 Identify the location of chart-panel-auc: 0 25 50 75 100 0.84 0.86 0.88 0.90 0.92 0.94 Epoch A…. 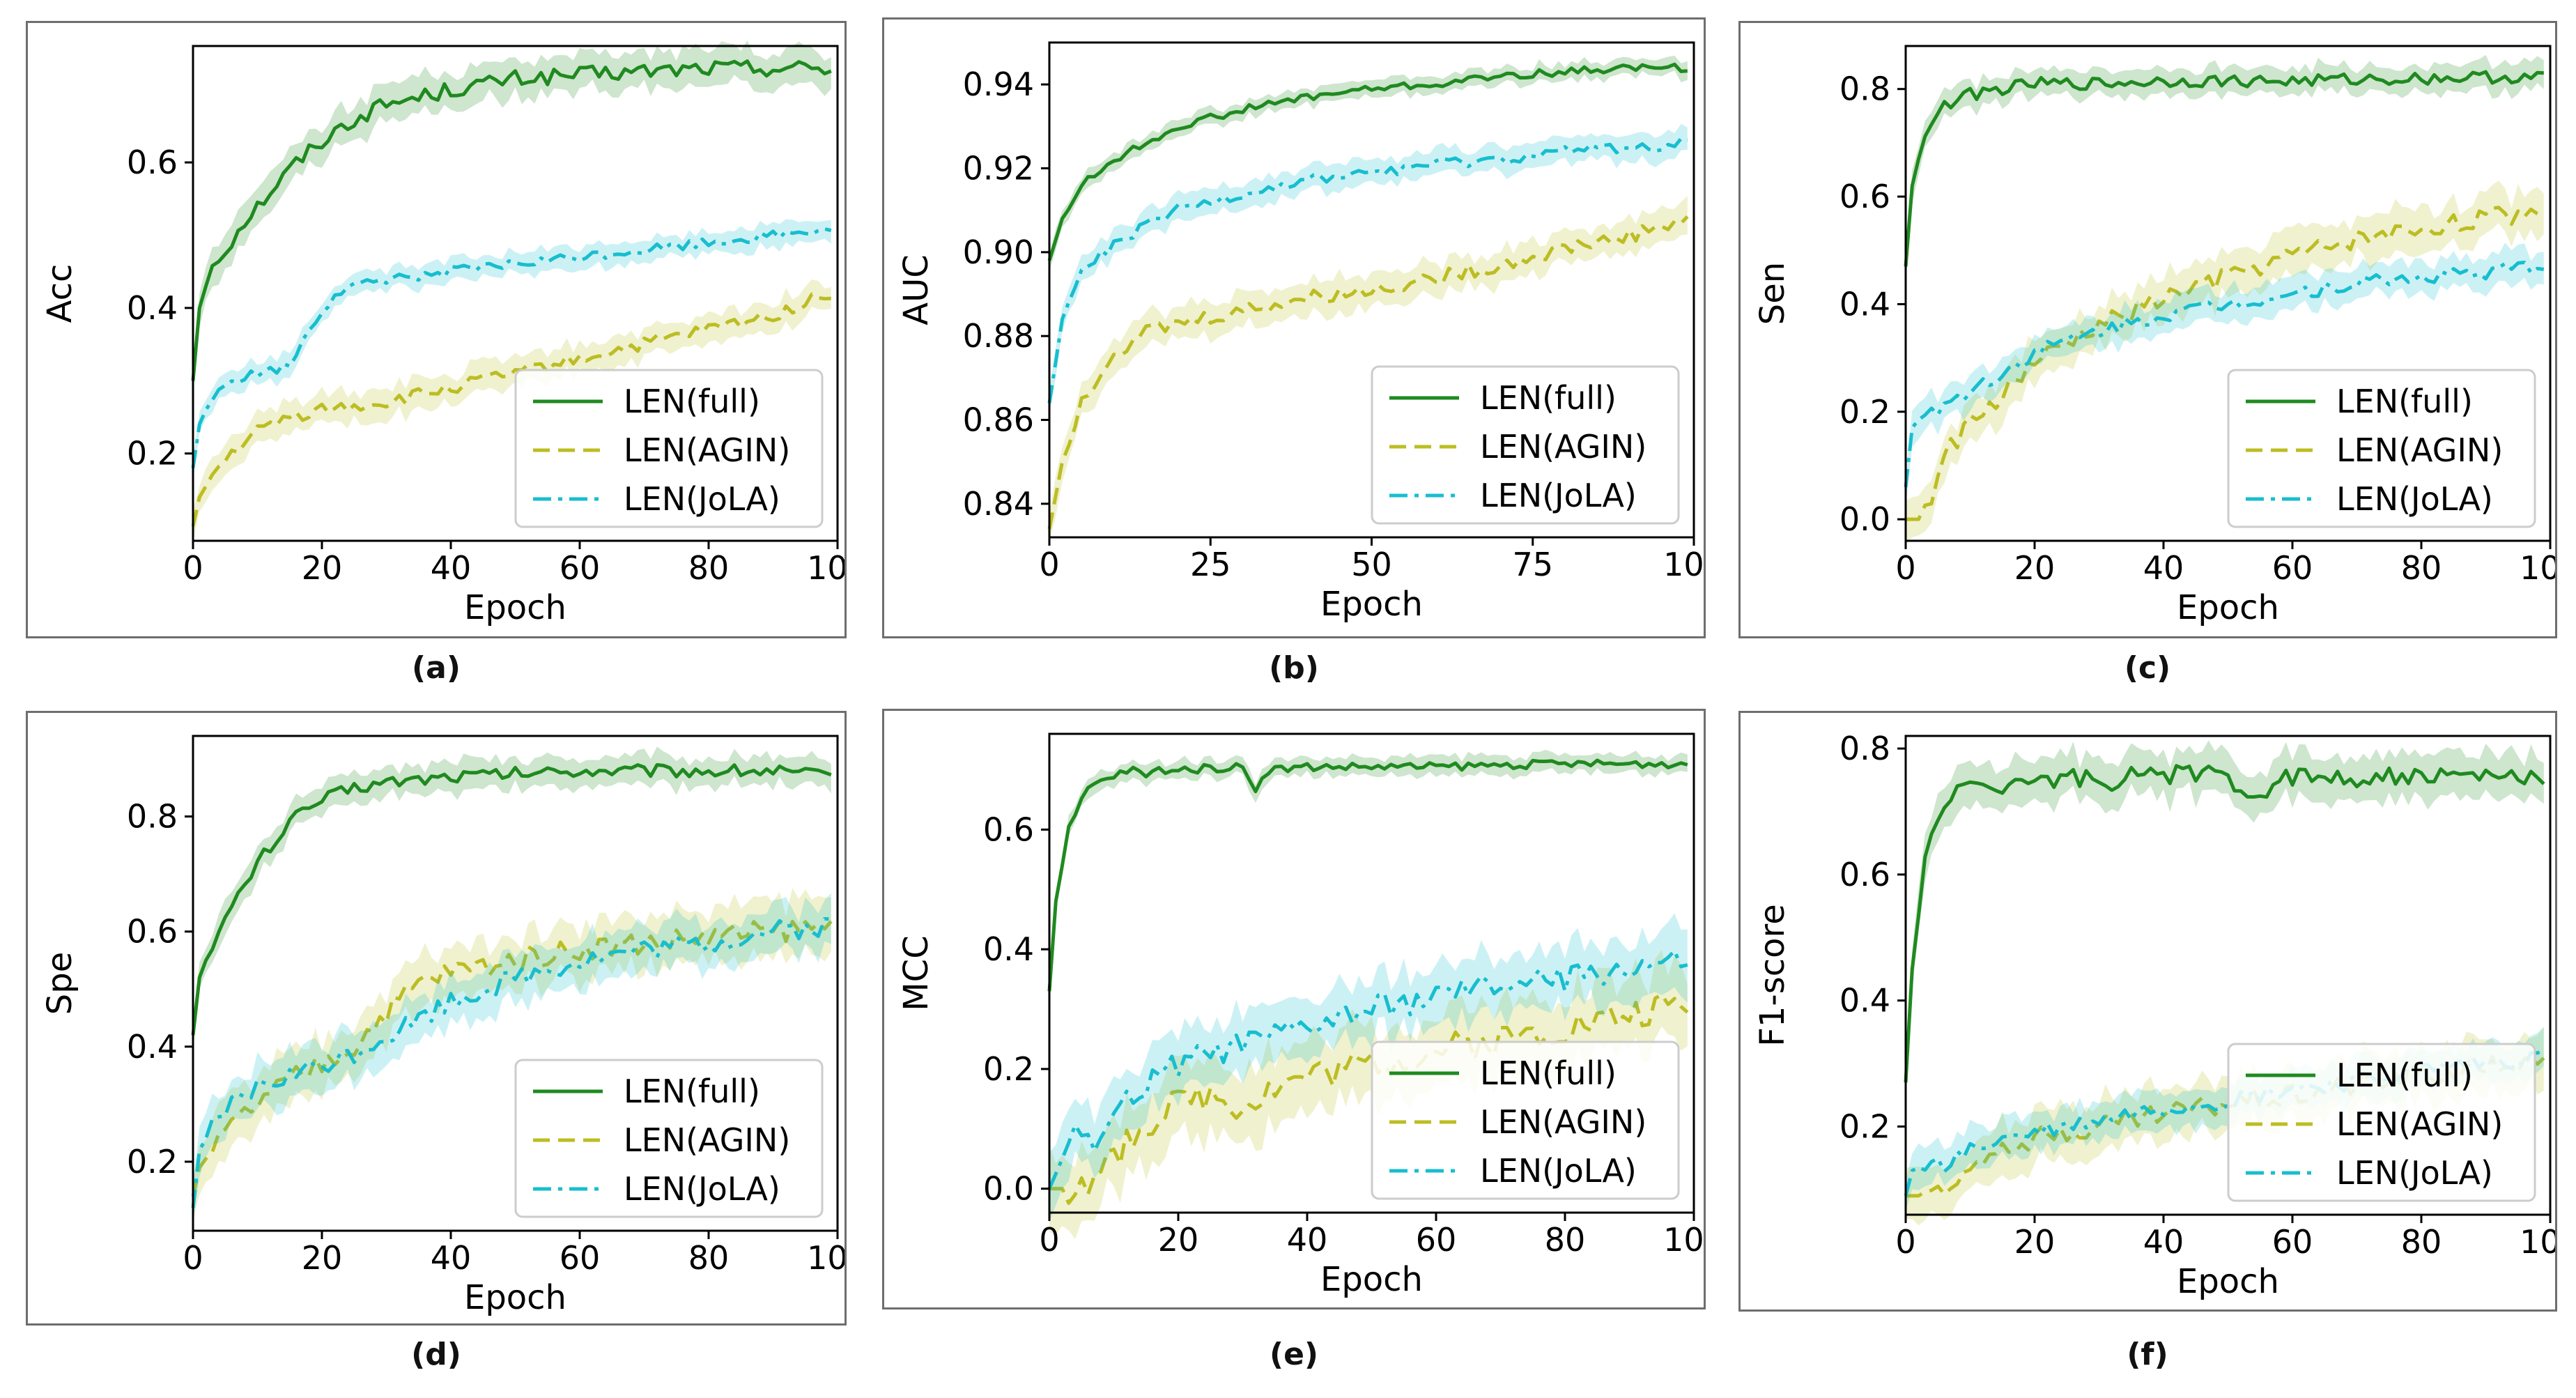
(1294, 327).